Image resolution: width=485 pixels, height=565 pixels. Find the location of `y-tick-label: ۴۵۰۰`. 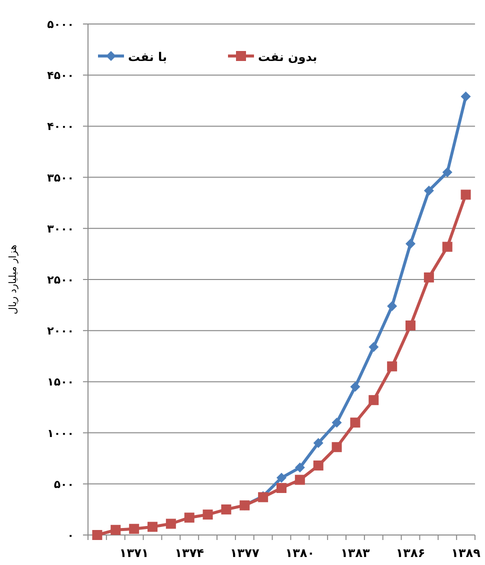

y-tick-label: ۴۵۰۰ is located at coordinates (60, 75).